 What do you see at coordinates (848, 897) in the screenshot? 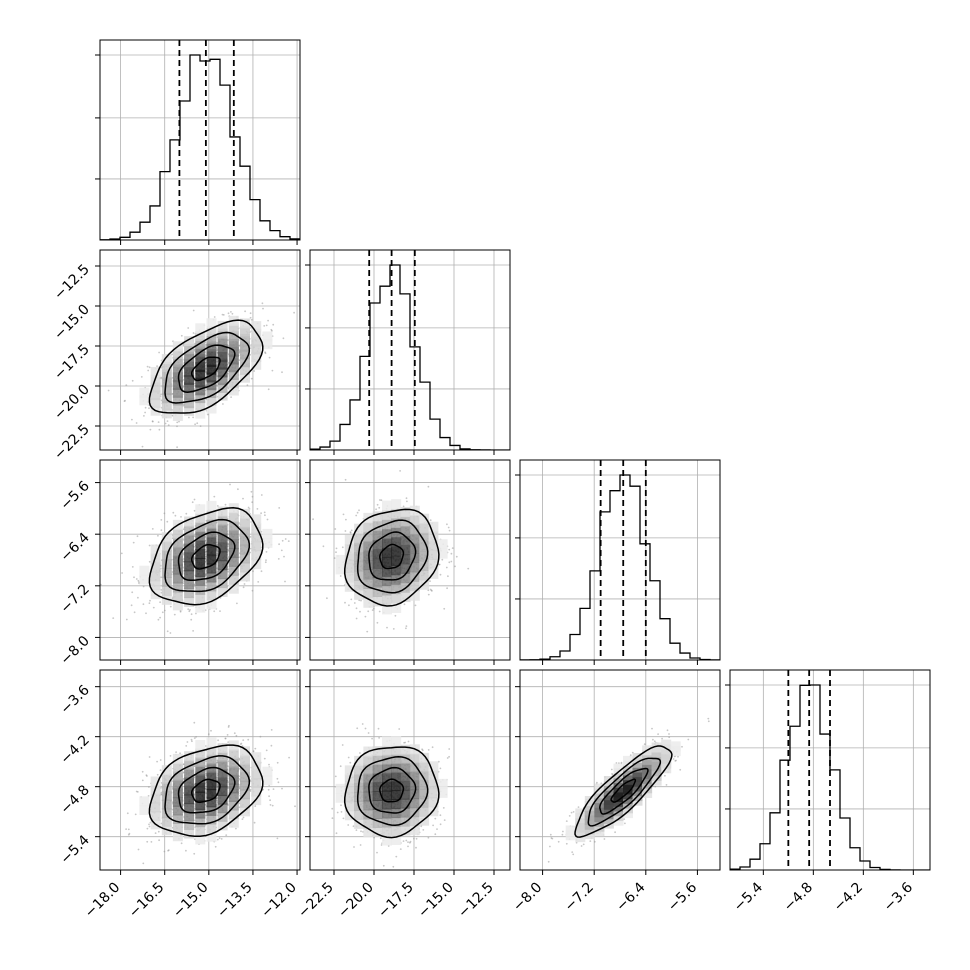
I see `x-tick-label-3-2: −4.2` at bounding box center [848, 897].